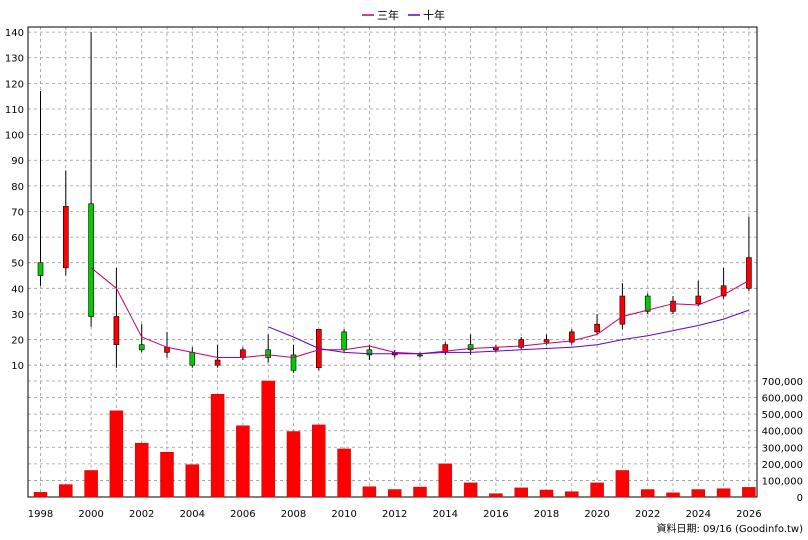  What do you see at coordinates (546, 514) in the screenshot?
I see `x-tick-label: 2018` at bounding box center [546, 514].